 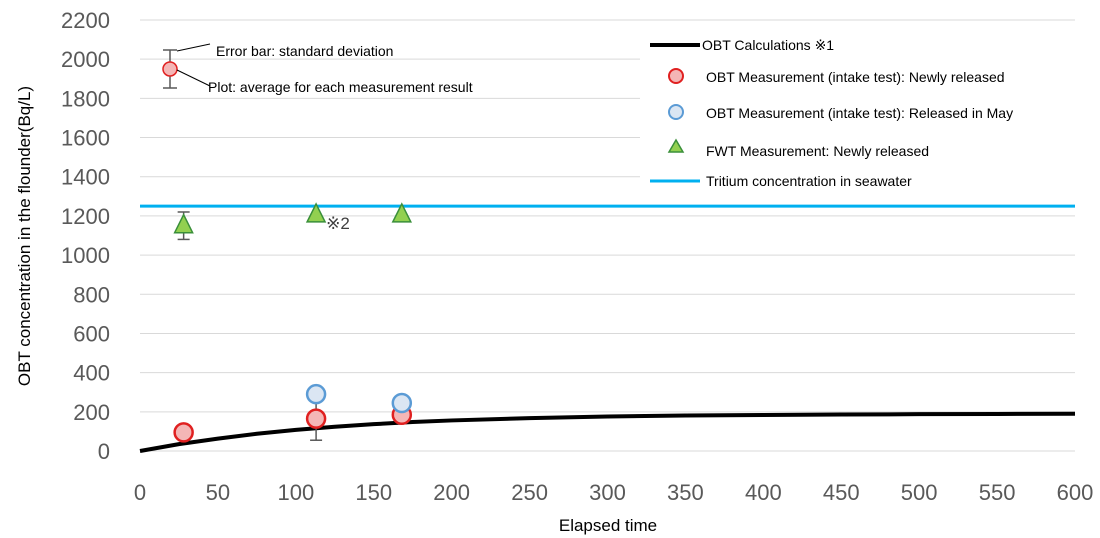 I want to click on note-sample-marker, so click(x=186, y=66).